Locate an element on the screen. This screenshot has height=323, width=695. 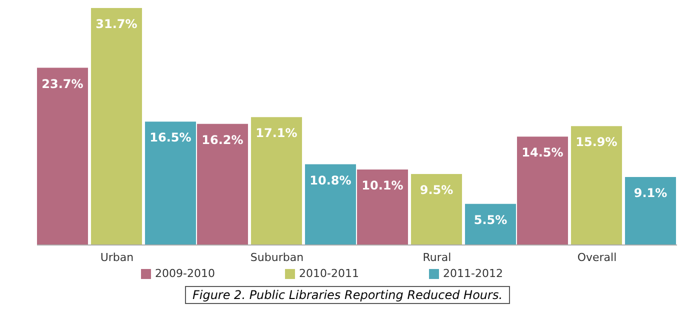
legend-label: 2009-2010 is located at coordinates (185, 273).